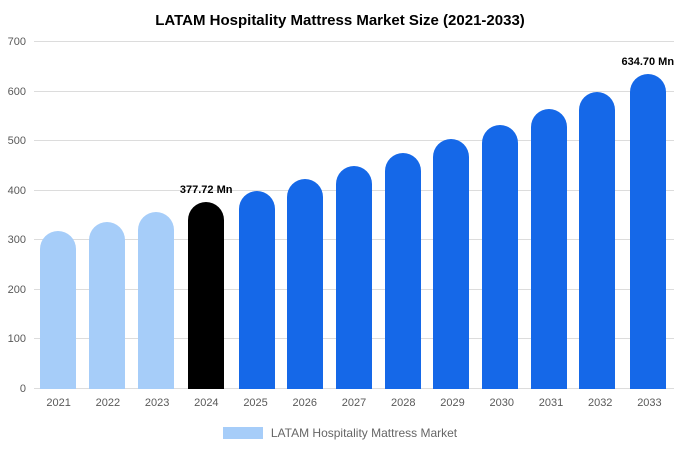  Describe the element at coordinates (106, 305) in the screenshot. I see `bar-2022` at that location.